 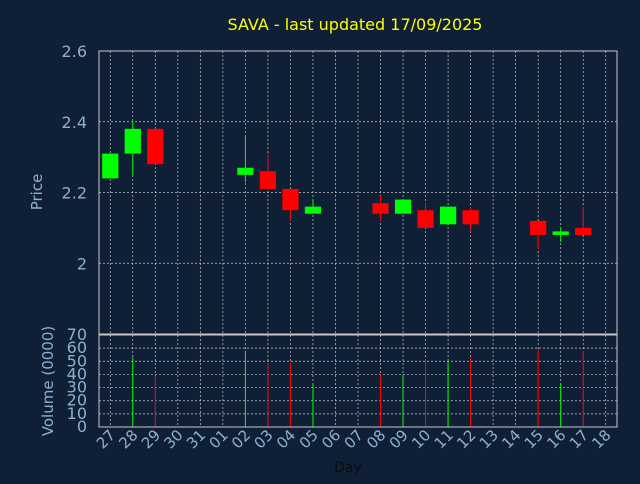 What do you see at coordinates (37, 192) in the screenshot?
I see `price-axis-label: Price` at bounding box center [37, 192].